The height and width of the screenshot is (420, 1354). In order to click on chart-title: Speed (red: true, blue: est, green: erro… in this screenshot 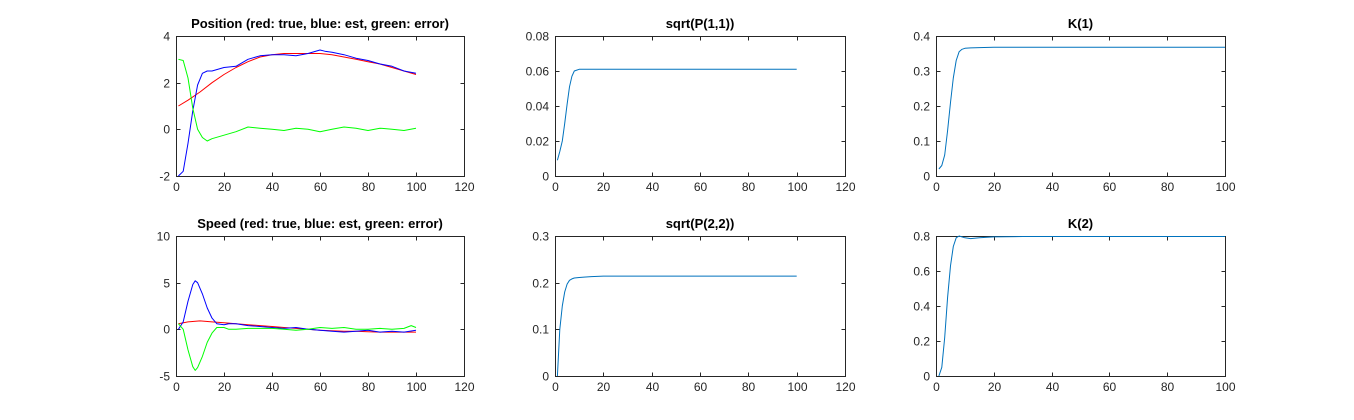, I will do `click(320, 223)`.